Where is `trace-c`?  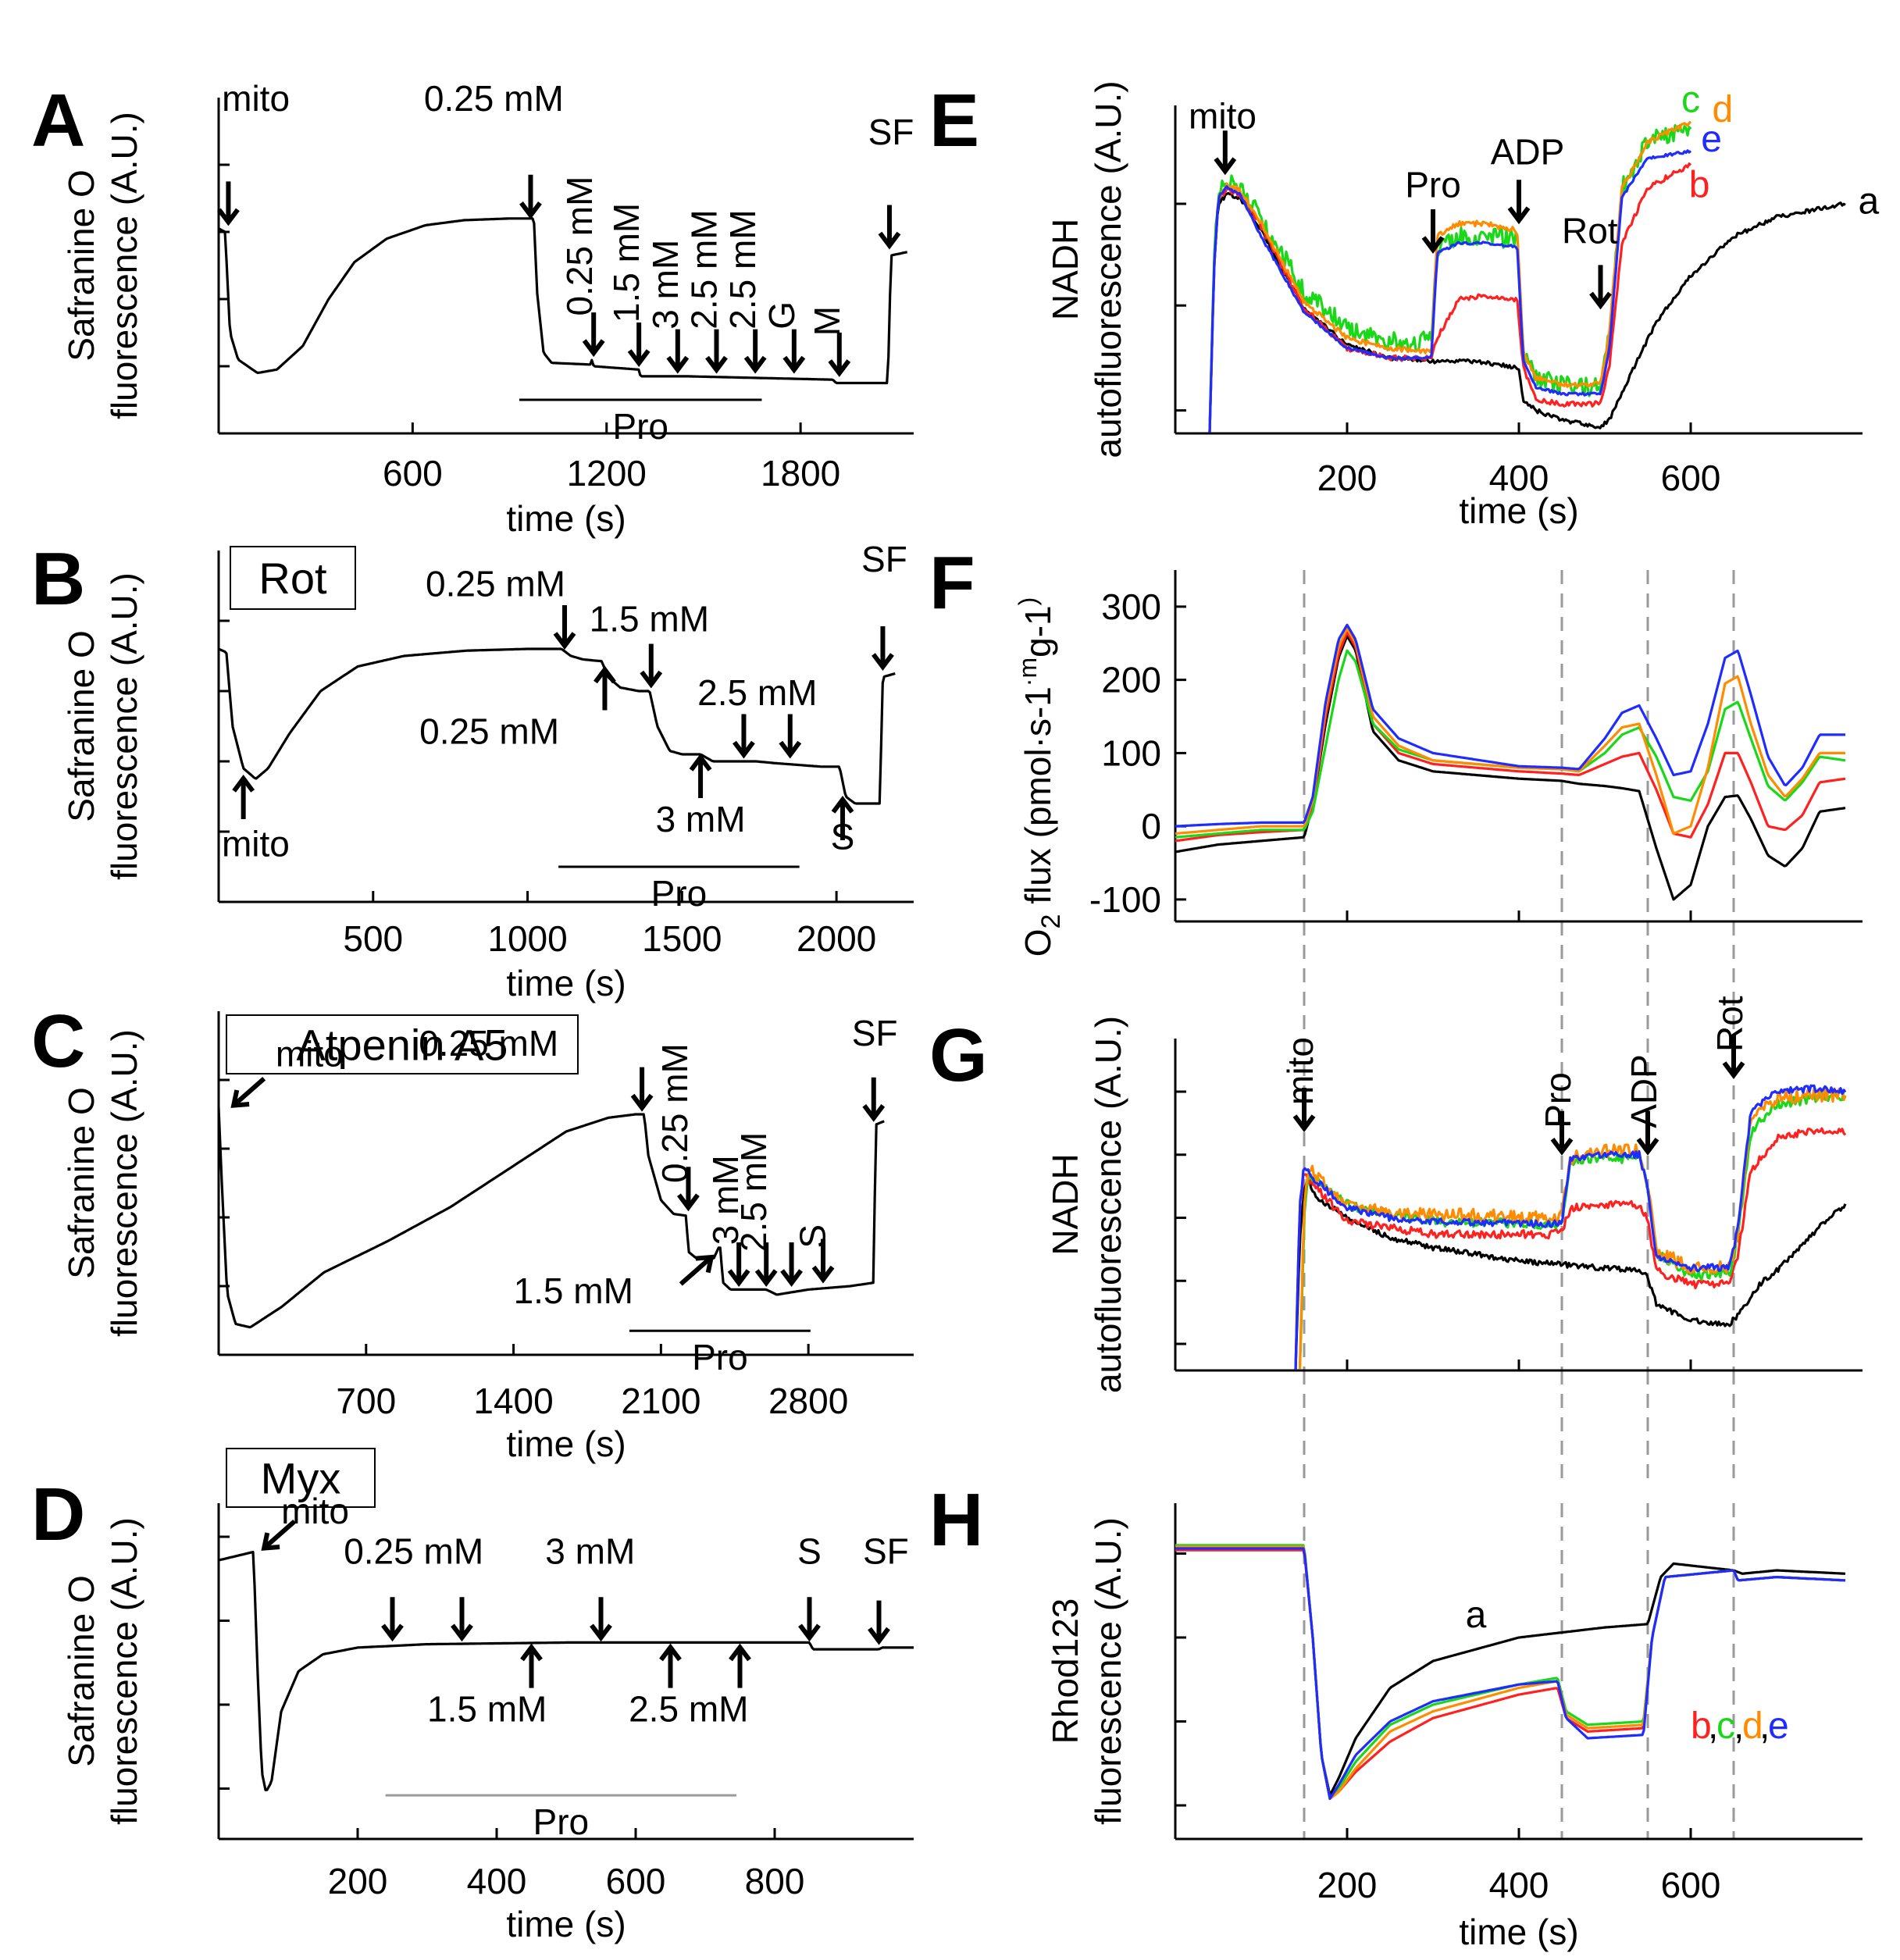 trace-c is located at coordinates (1510, 1672).